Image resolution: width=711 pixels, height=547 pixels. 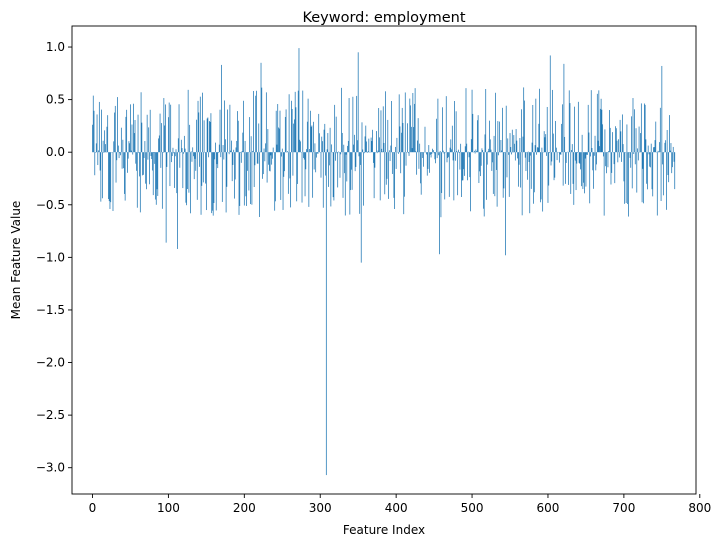 What do you see at coordinates (50, 363) in the screenshot?
I see `y-tick-label: −2.0` at bounding box center [50, 363].